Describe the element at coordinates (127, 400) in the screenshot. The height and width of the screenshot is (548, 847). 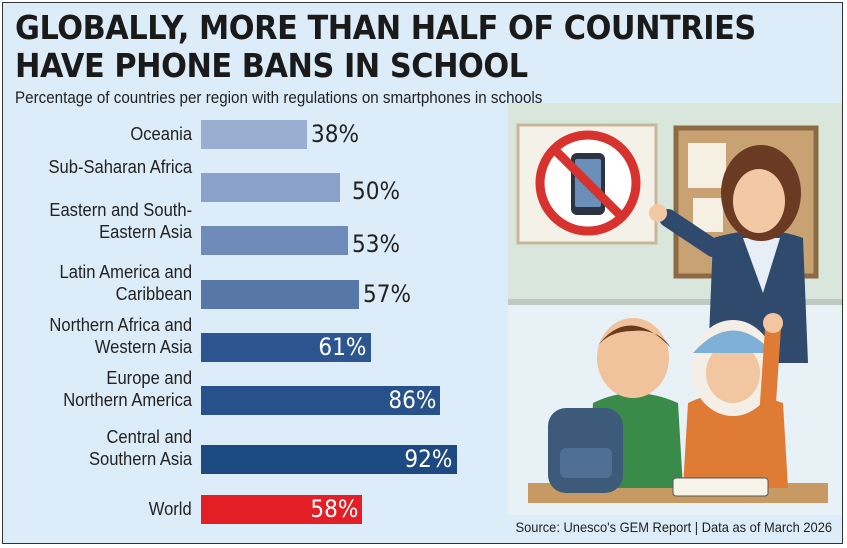
I see `category-label-line: Northern America` at that location.